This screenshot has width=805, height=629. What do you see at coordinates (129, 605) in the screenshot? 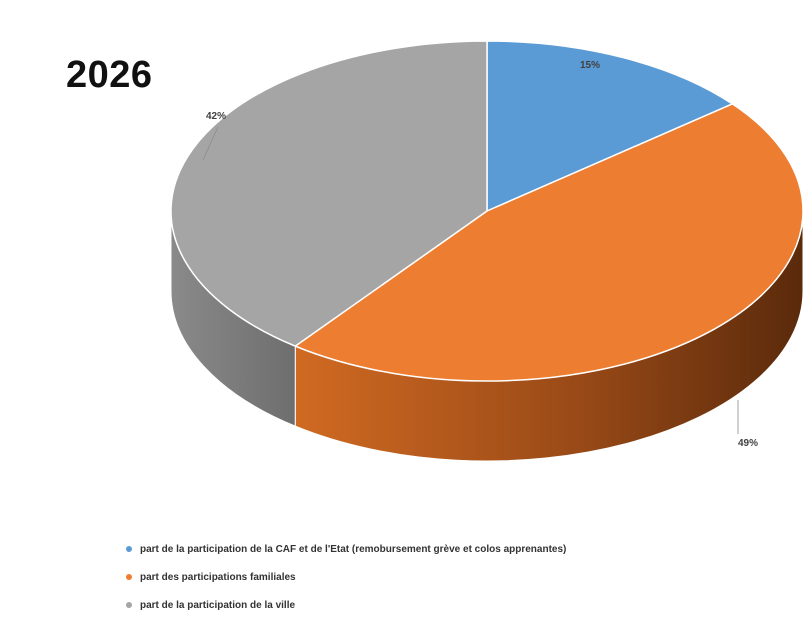
I see `legend-bullet-gray` at bounding box center [129, 605].